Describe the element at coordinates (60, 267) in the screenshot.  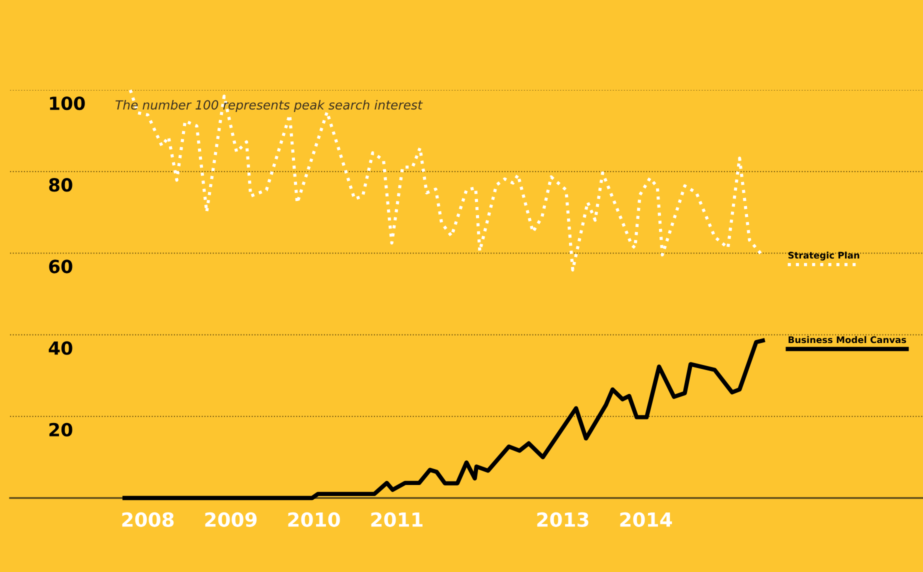
I see `y-tick-label: 60` at that location.